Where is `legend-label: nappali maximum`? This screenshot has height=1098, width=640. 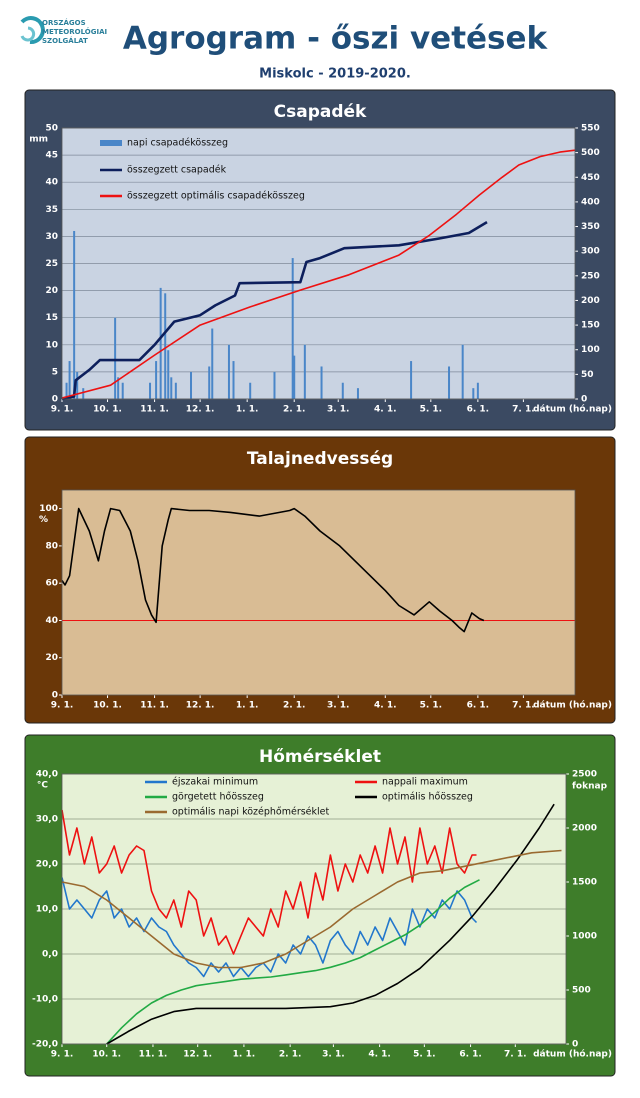 legend-label: nappali maximum is located at coordinates (425, 782).